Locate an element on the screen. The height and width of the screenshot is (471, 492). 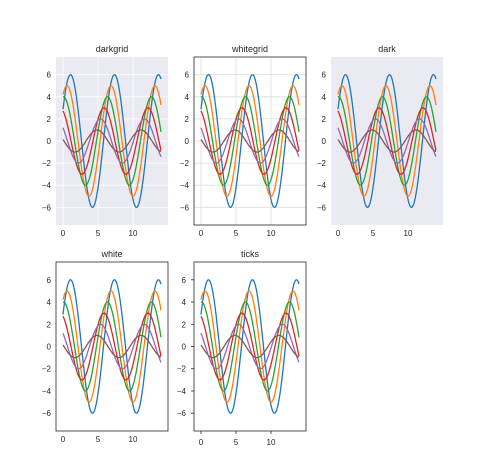
panel-dark: 0 5 10 −6 −4 −2 0 2 4 6 dark is located at coordinates (380, 141).